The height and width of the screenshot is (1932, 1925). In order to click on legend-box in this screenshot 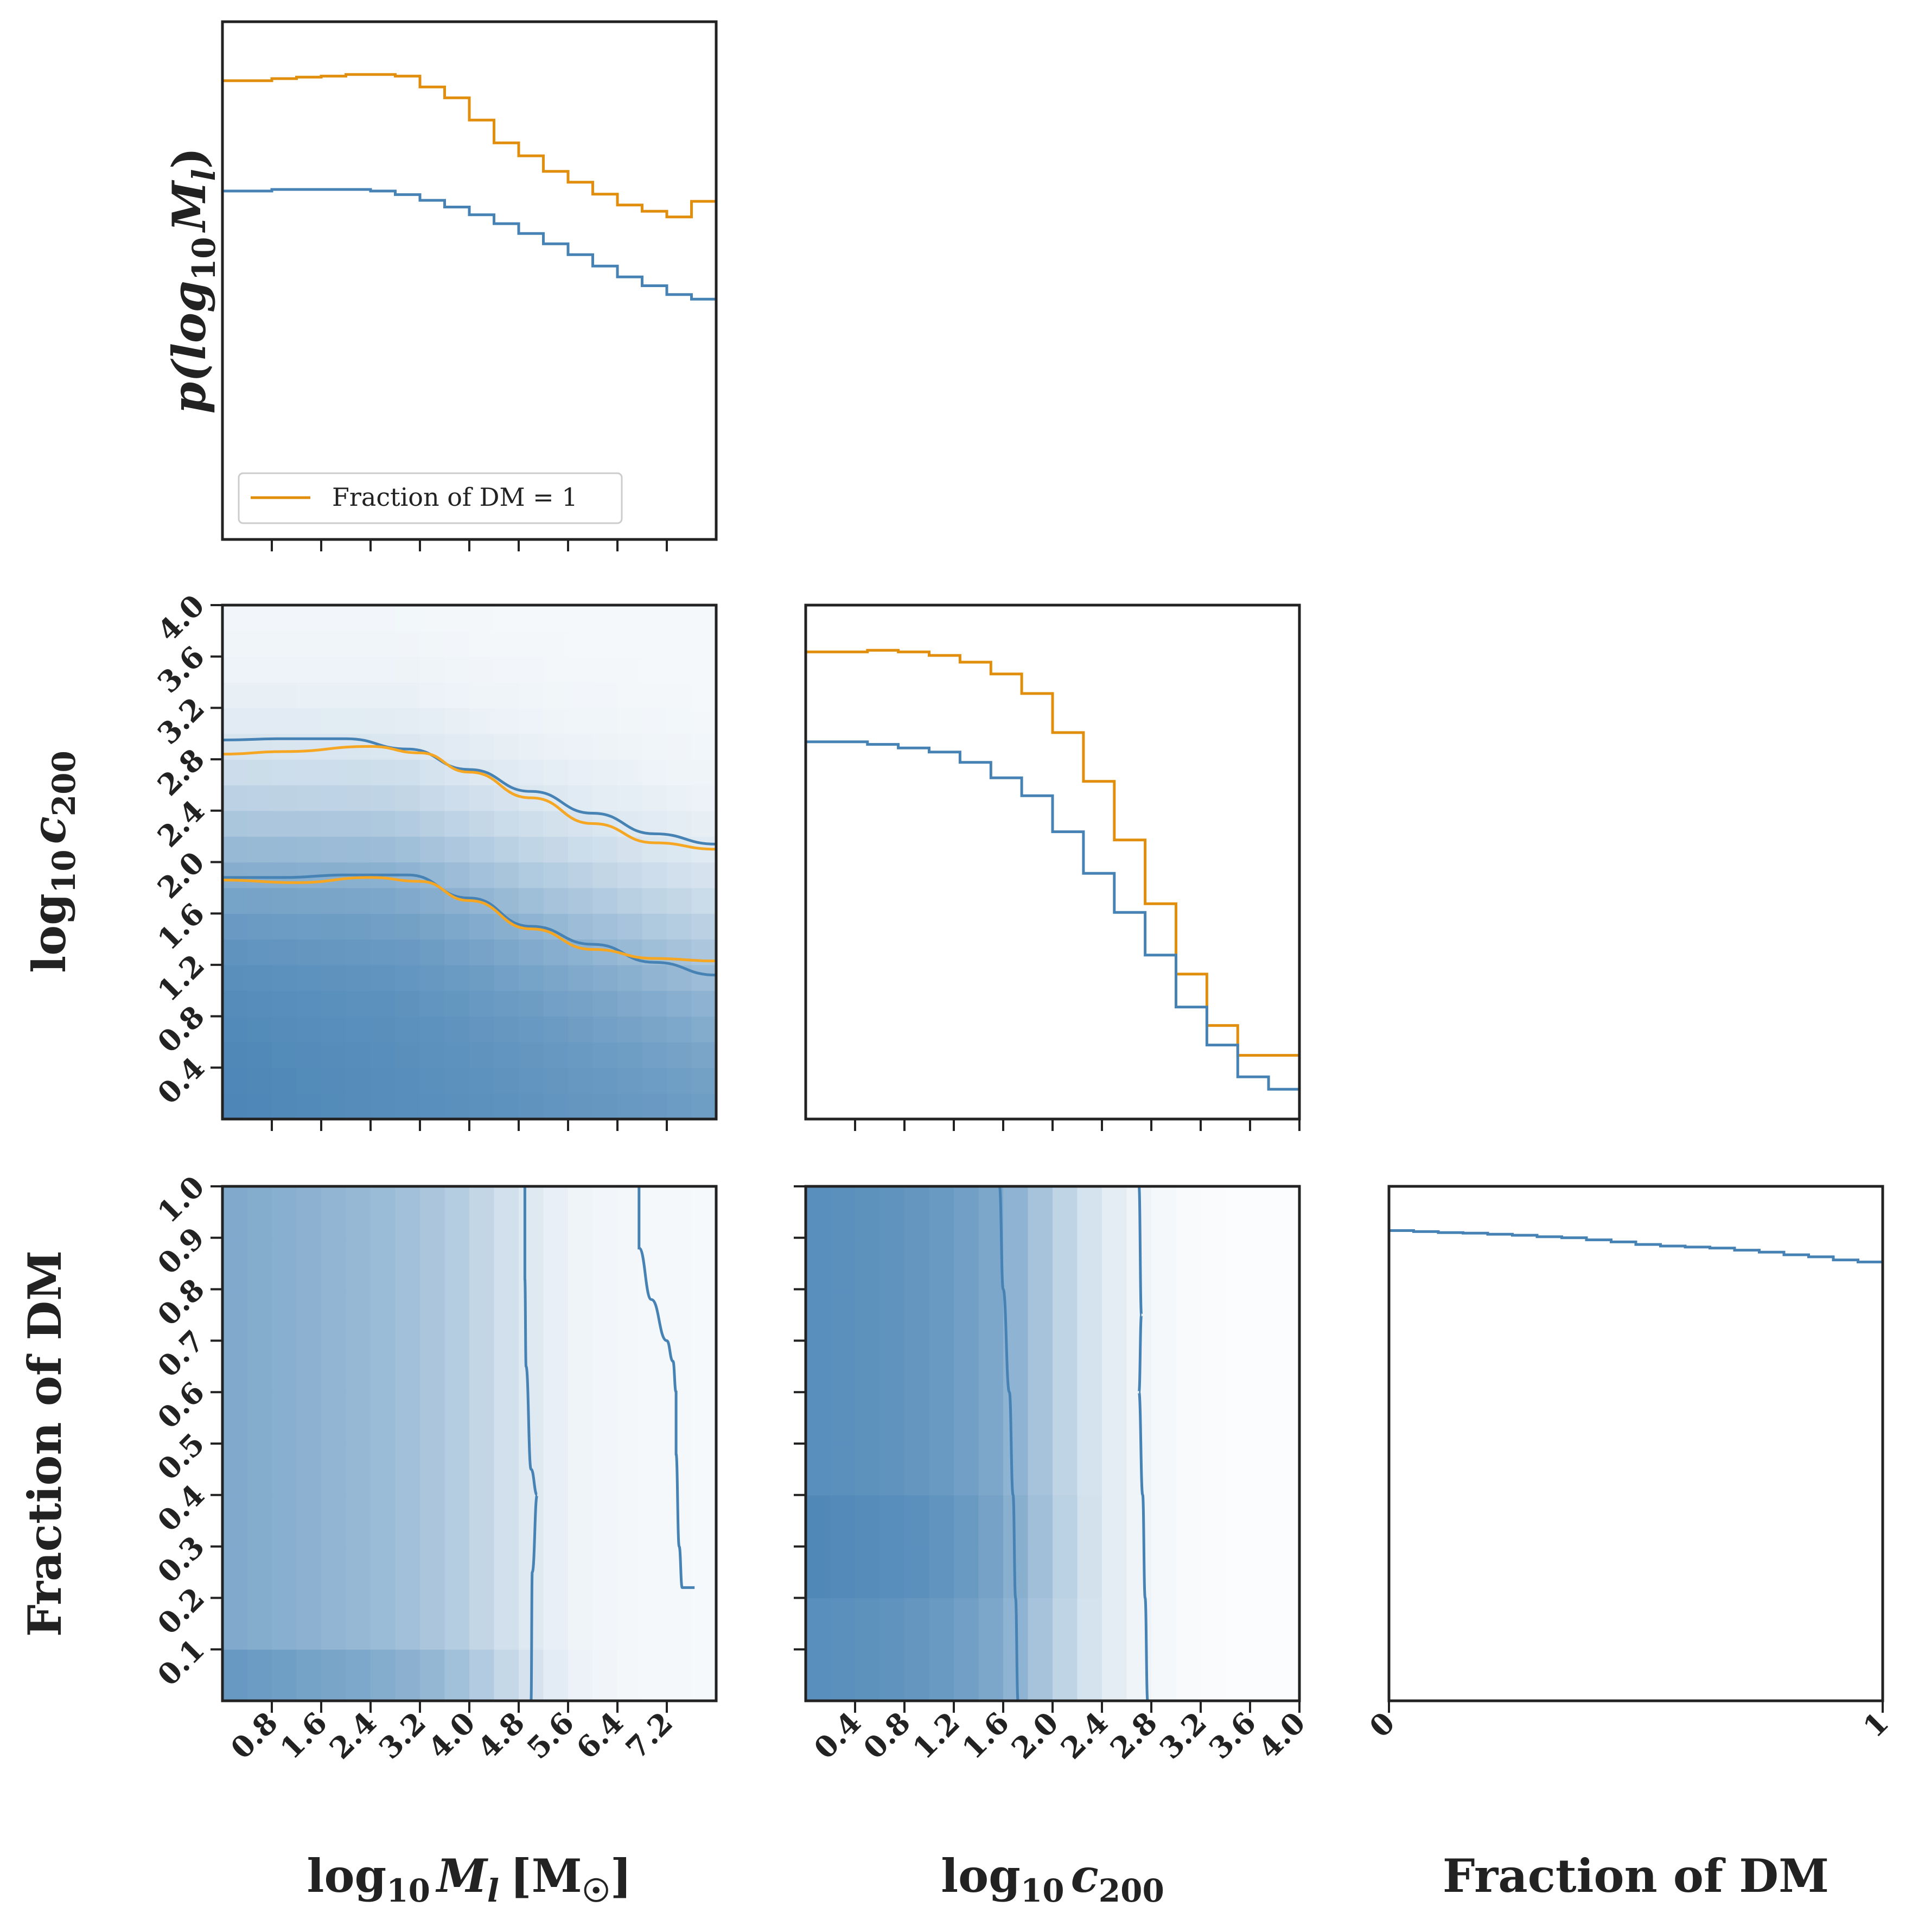, I will do `click(430, 498)`.